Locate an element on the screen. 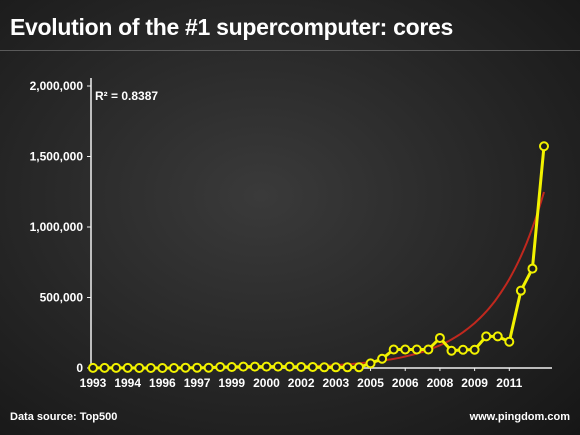 This screenshot has width=580, height=435. x-tick-label: 2006 is located at coordinates (405, 383).